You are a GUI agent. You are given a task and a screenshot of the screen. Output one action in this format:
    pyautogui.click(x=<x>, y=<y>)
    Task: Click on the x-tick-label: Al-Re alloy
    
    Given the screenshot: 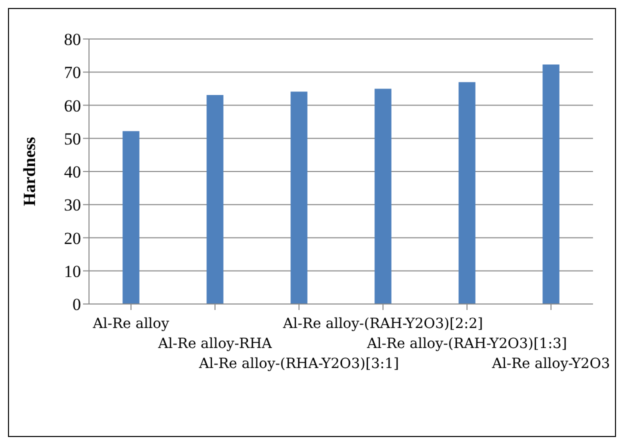 What is the action you would take?
    pyautogui.click(x=131, y=324)
    